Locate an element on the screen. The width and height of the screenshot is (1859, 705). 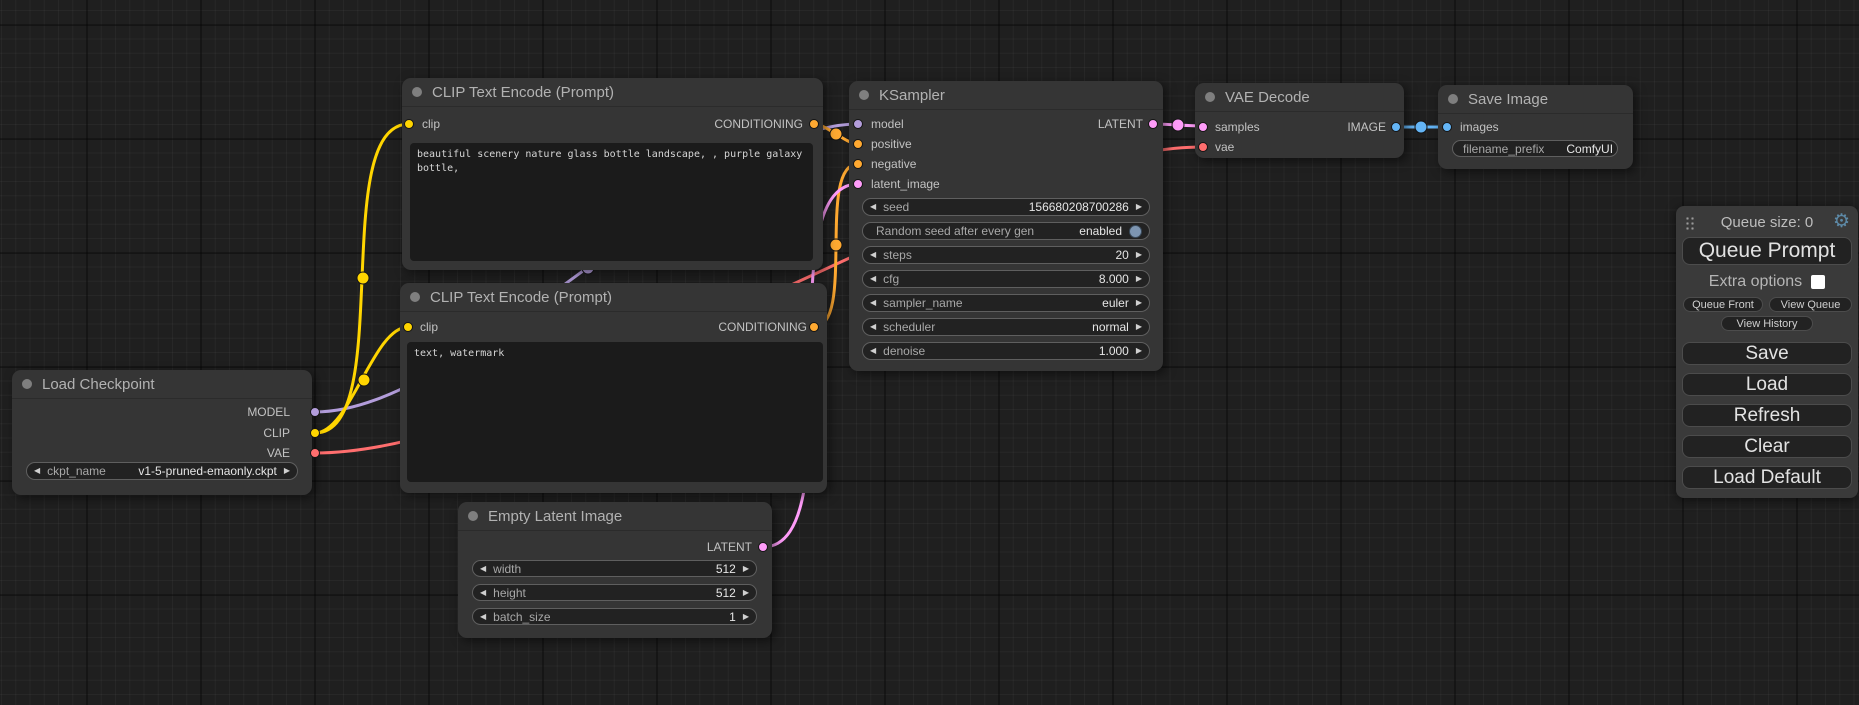
random-seed-toggle-widget: Random seed after every gen enabled is located at coordinates (1006, 231).